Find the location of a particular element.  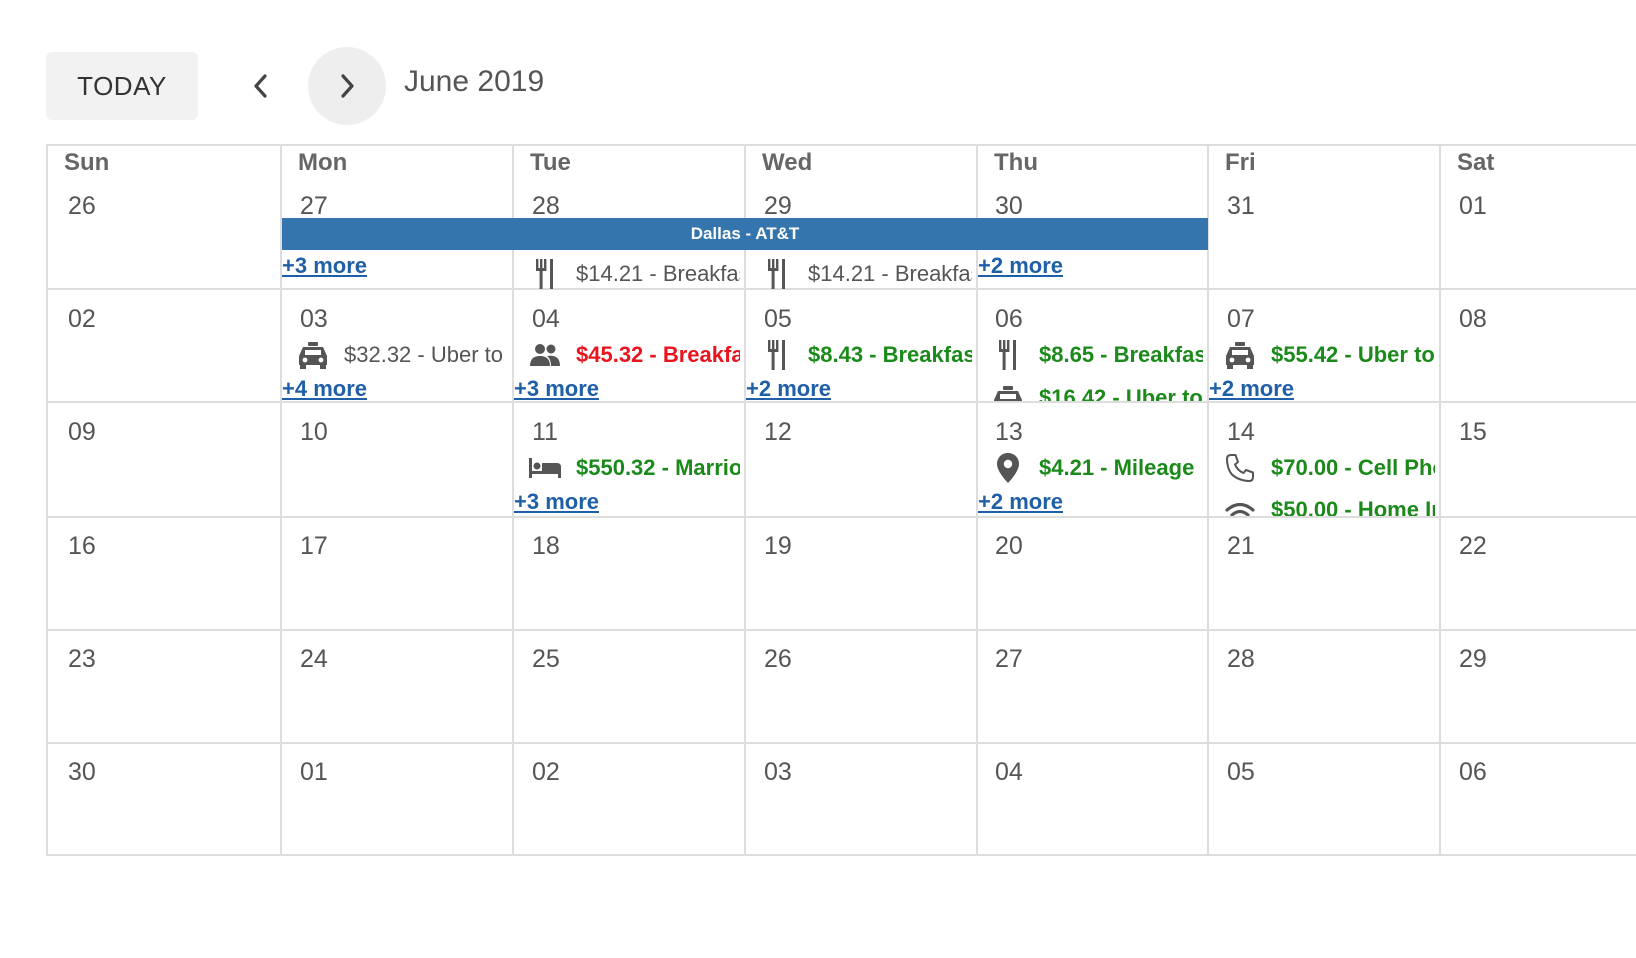

weekday-header: Sat is located at coordinates (1476, 162).